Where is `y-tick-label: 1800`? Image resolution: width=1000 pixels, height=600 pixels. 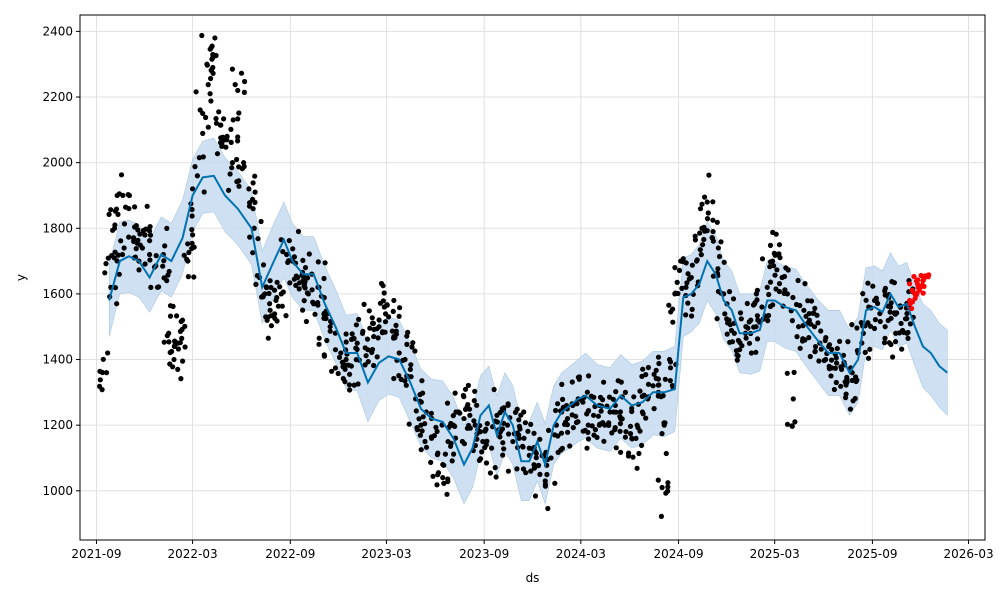
y-tick-label: 1800 is located at coordinates (57, 228).